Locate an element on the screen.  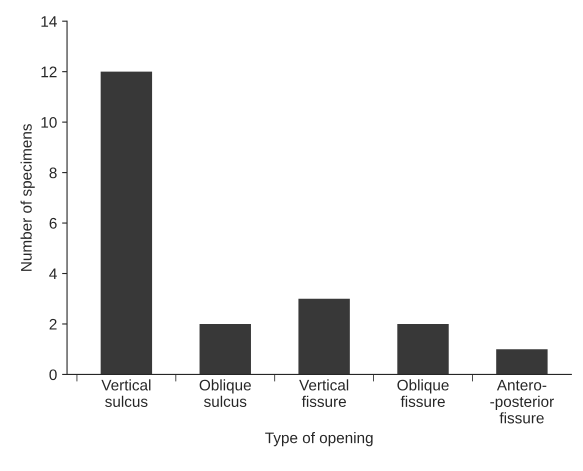
x-tick-label: Vertical sulcus is located at coordinates (125, 393).